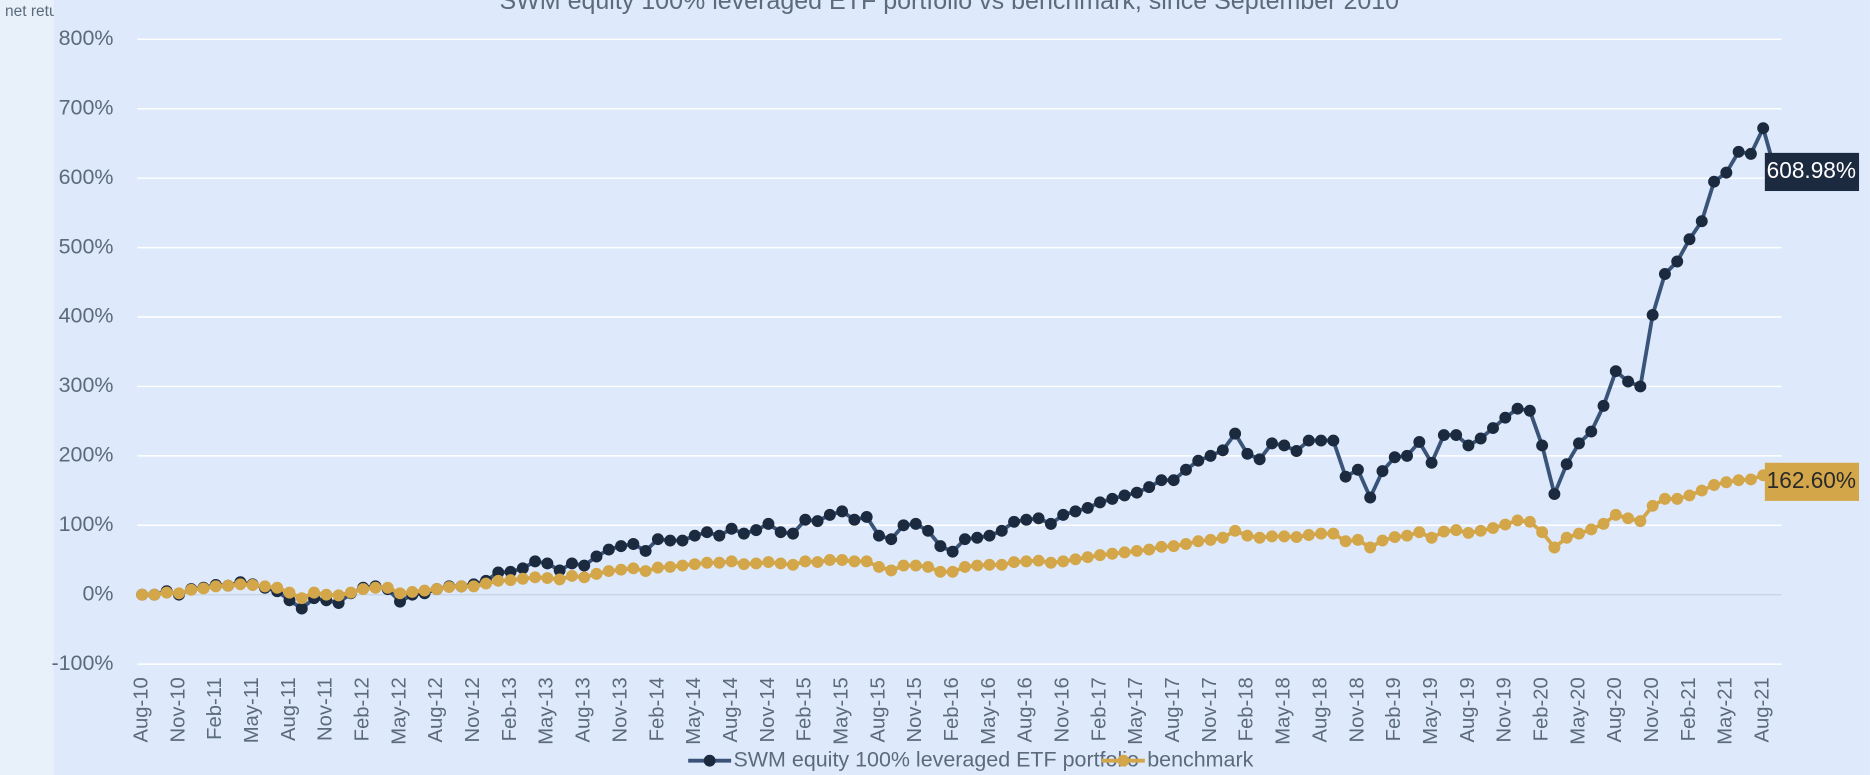 The image size is (1870, 775). What do you see at coordinates (1726, 711) in the screenshot?
I see `x-tick-label: May-21` at bounding box center [1726, 711].